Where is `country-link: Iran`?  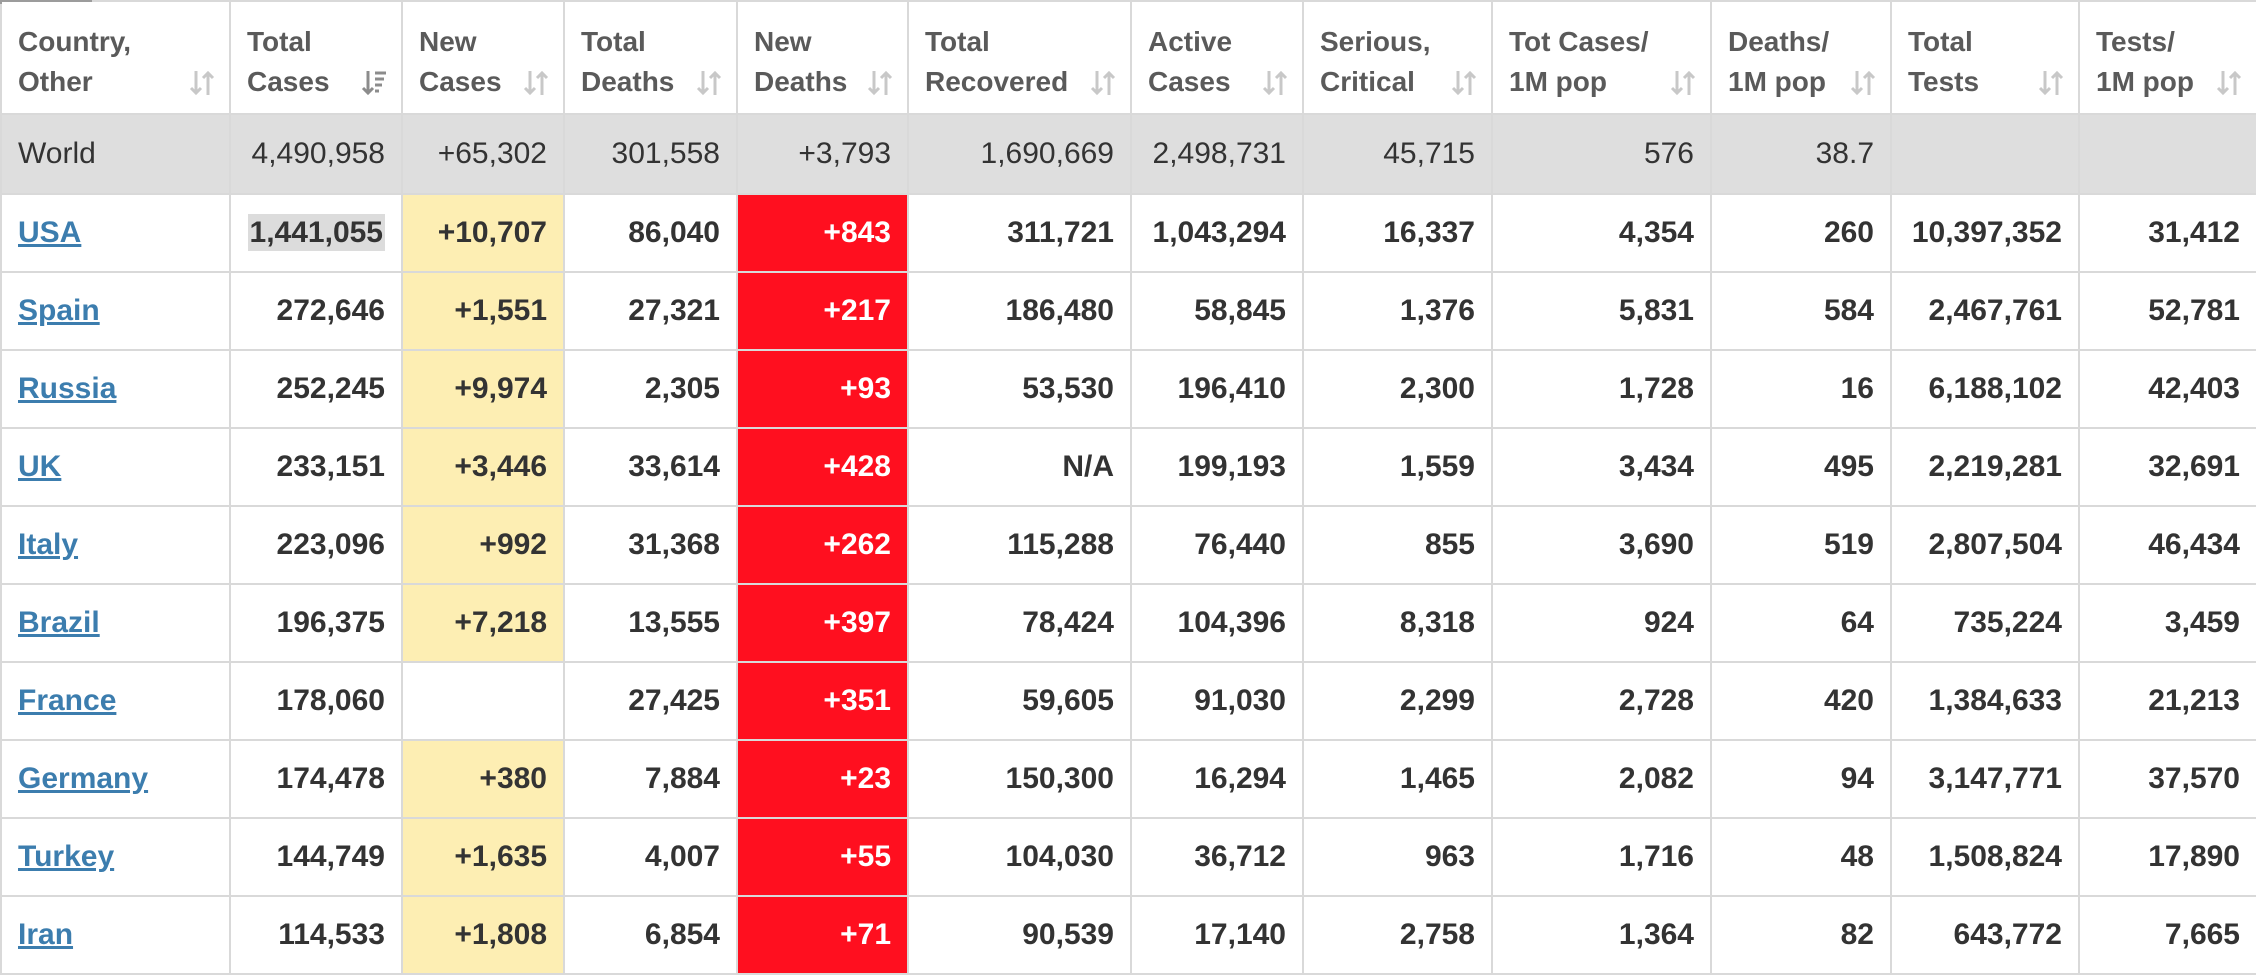 country-link: Iran is located at coordinates (46, 934).